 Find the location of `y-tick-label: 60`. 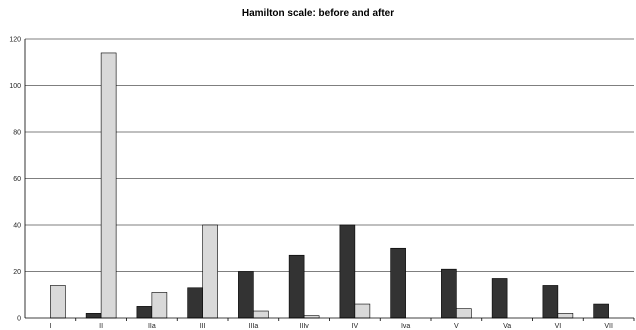

y-tick-label: 60 is located at coordinates (17, 179).